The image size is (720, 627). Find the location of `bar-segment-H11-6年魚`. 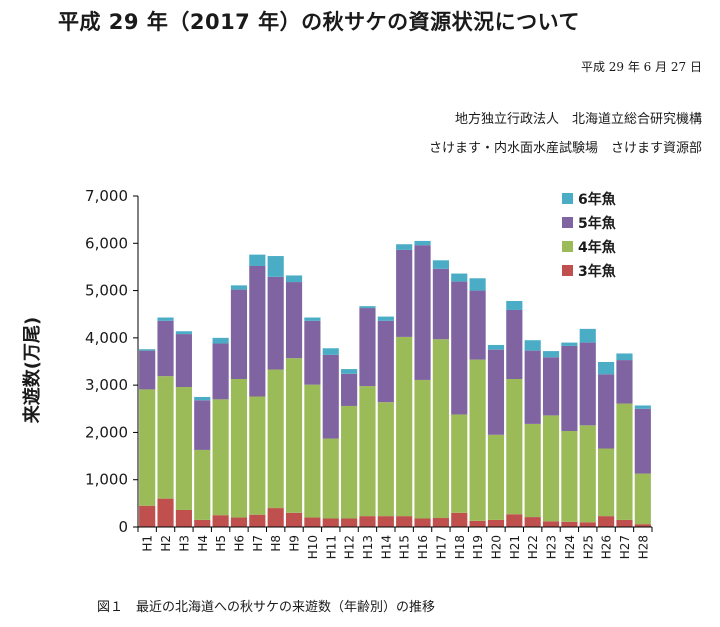

bar-segment-H11-6年魚 is located at coordinates (330, 351).